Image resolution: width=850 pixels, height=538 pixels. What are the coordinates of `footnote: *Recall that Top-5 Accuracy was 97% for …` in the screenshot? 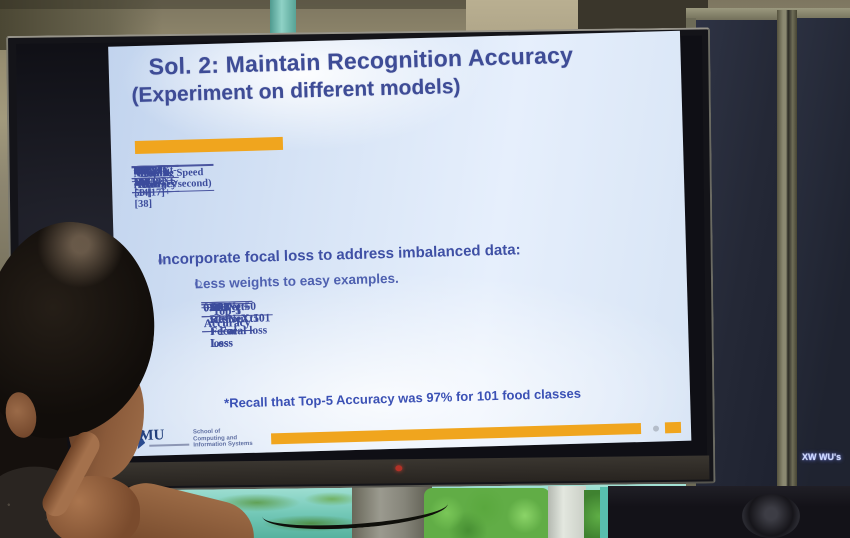 It's located at (402, 398).